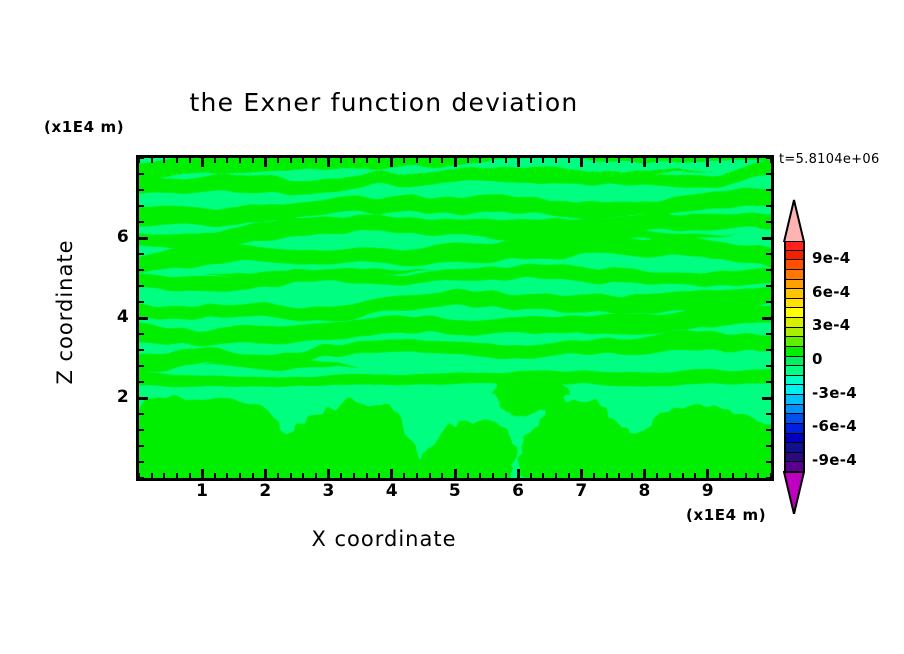  What do you see at coordinates (122, 397) in the screenshot?
I see `y-axis-tick-label: 2` at bounding box center [122, 397].